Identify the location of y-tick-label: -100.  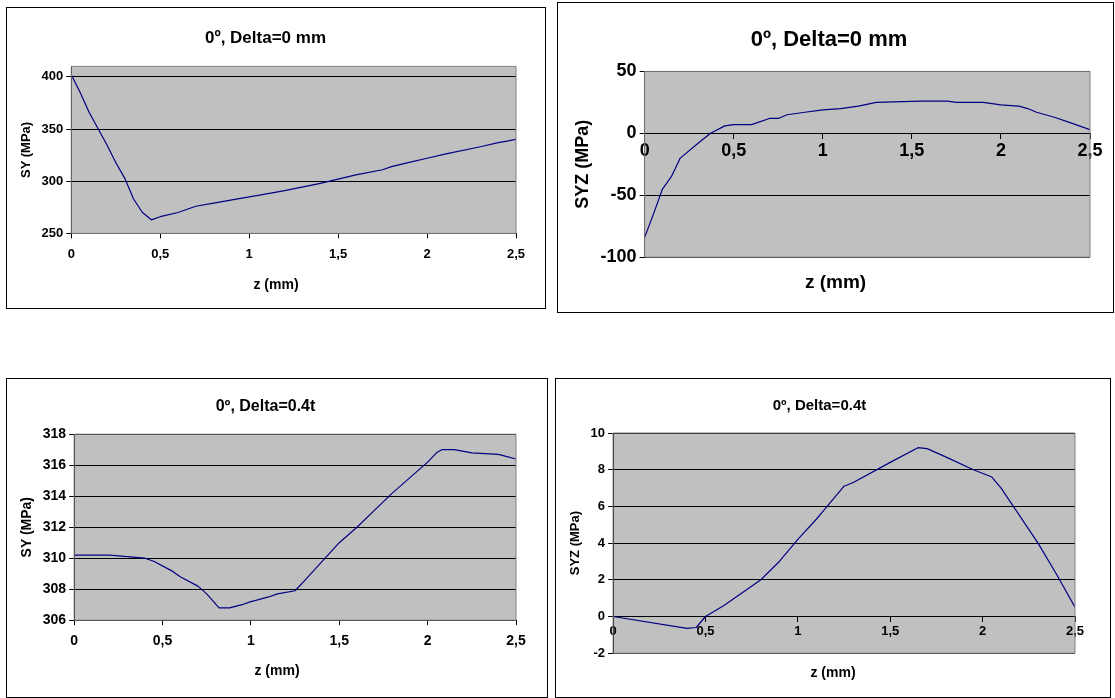
(618, 256).